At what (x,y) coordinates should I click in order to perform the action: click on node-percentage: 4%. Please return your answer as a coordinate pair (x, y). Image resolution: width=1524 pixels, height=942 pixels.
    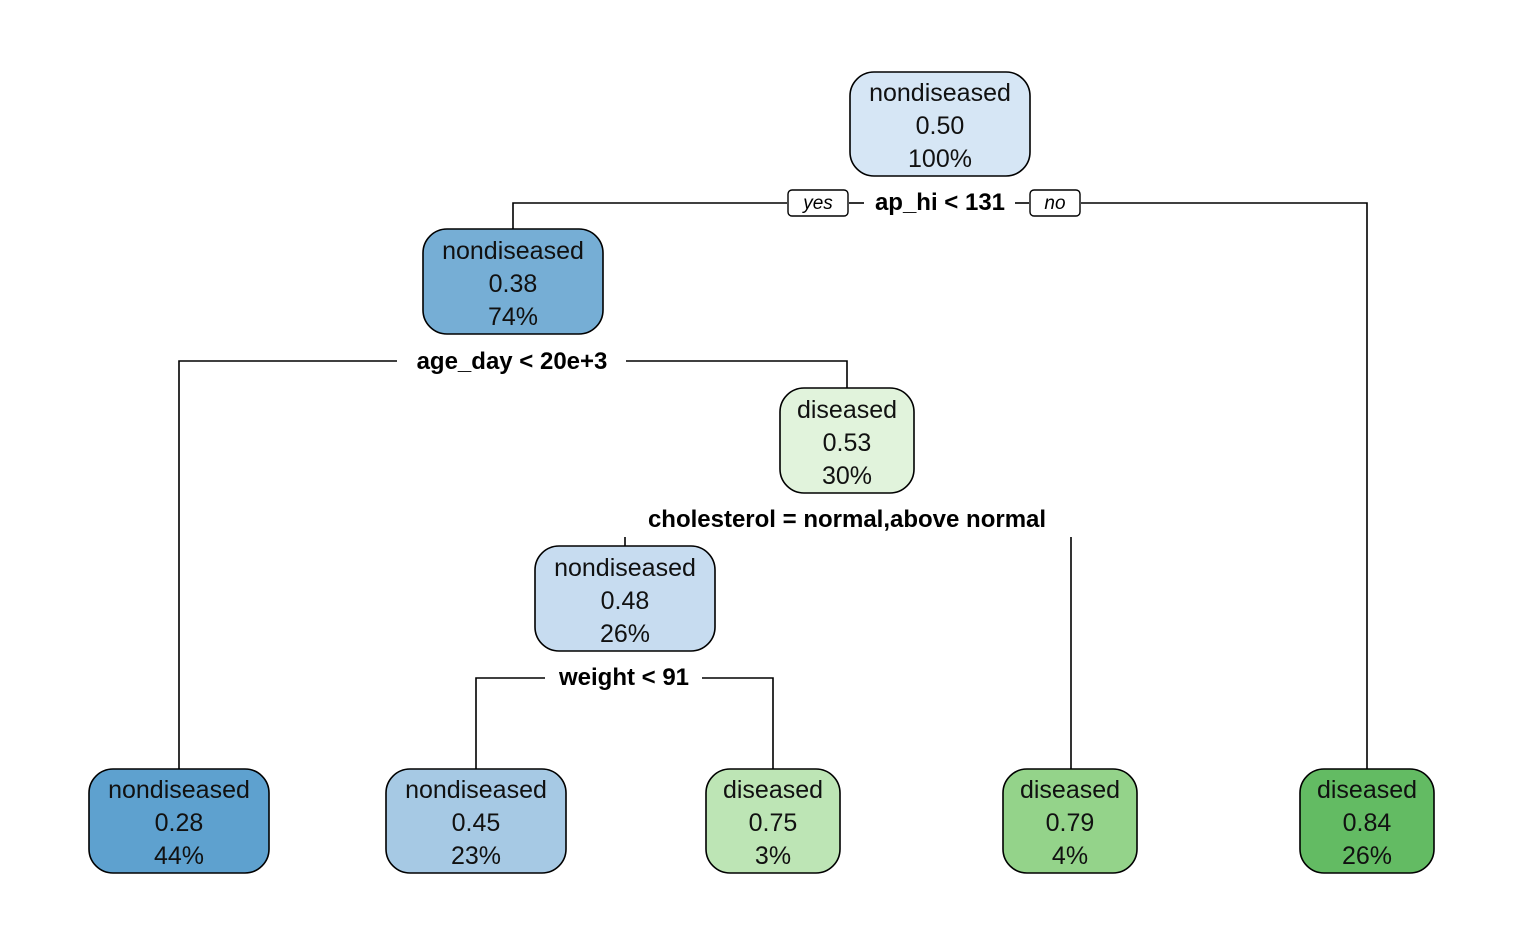
    Looking at the image, I should click on (1070, 856).